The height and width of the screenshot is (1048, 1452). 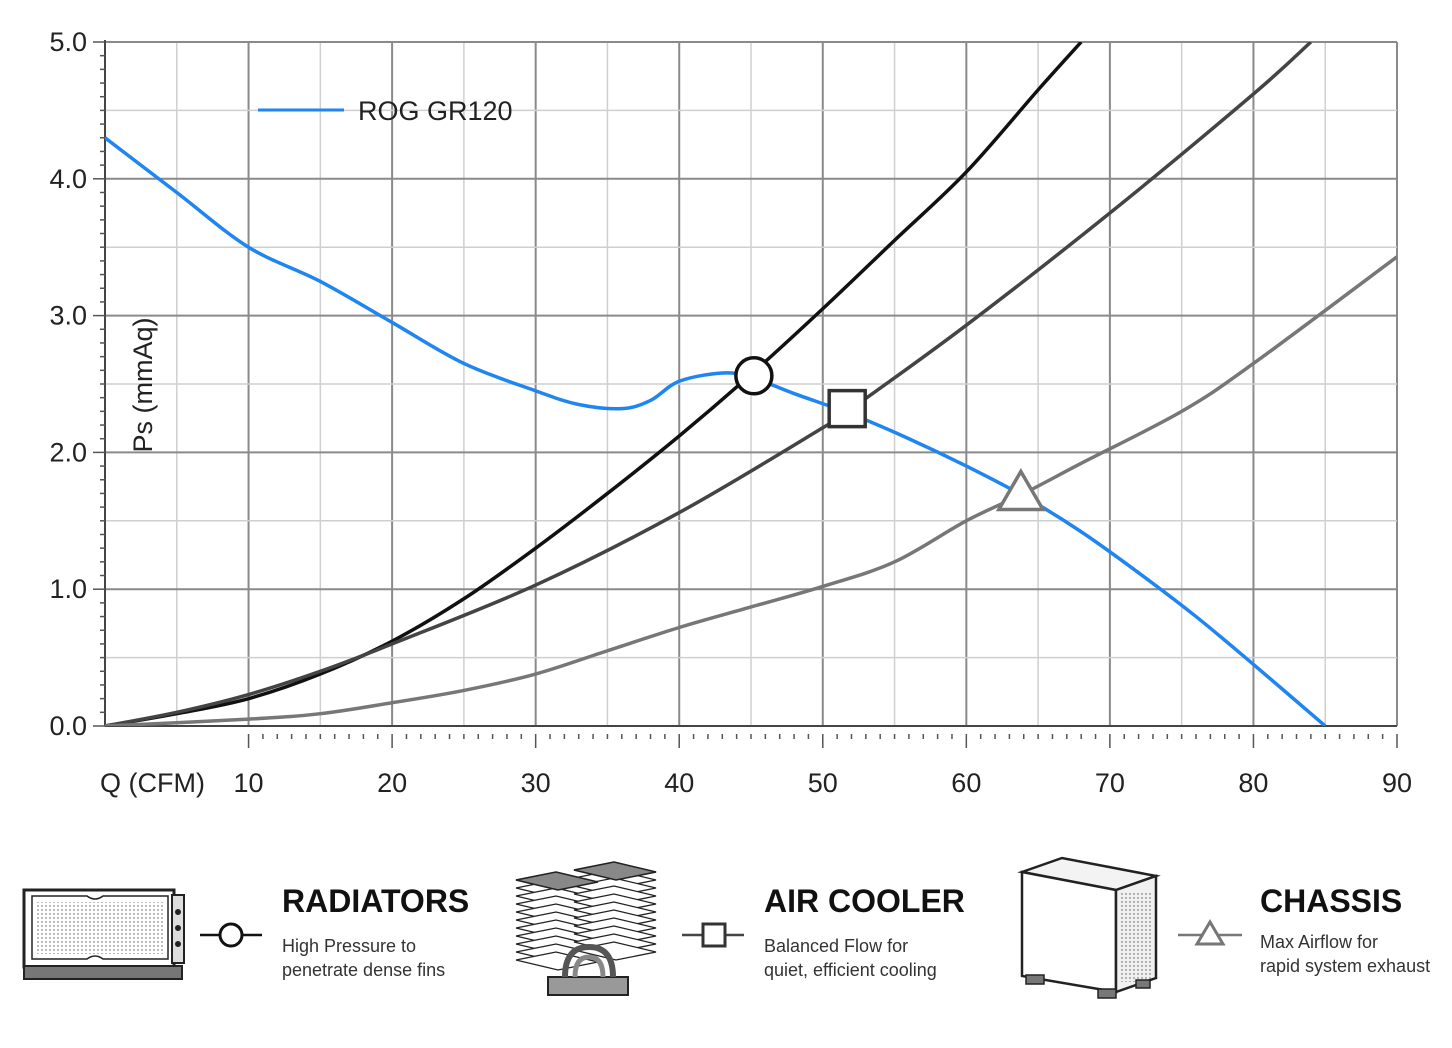 I want to click on operating-point-chassis, so click(x=1020, y=489).